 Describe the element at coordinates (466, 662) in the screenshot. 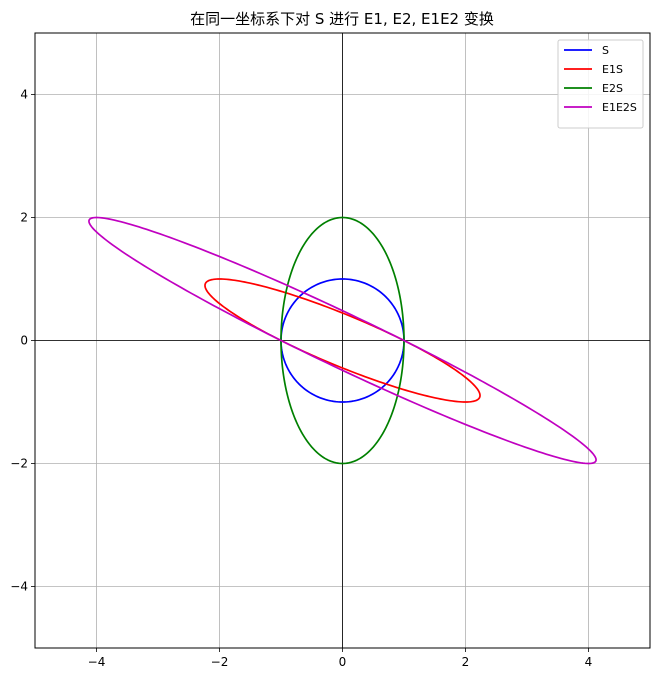

I see `x-tick-label: 2` at that location.